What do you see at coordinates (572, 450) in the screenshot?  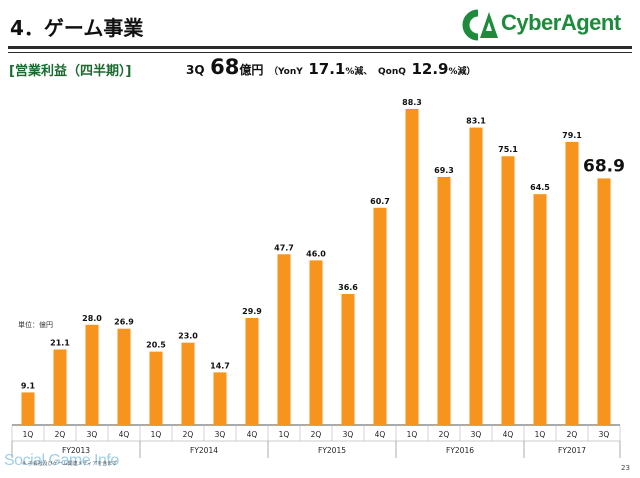 I see `group-label: FY2017` at bounding box center [572, 450].